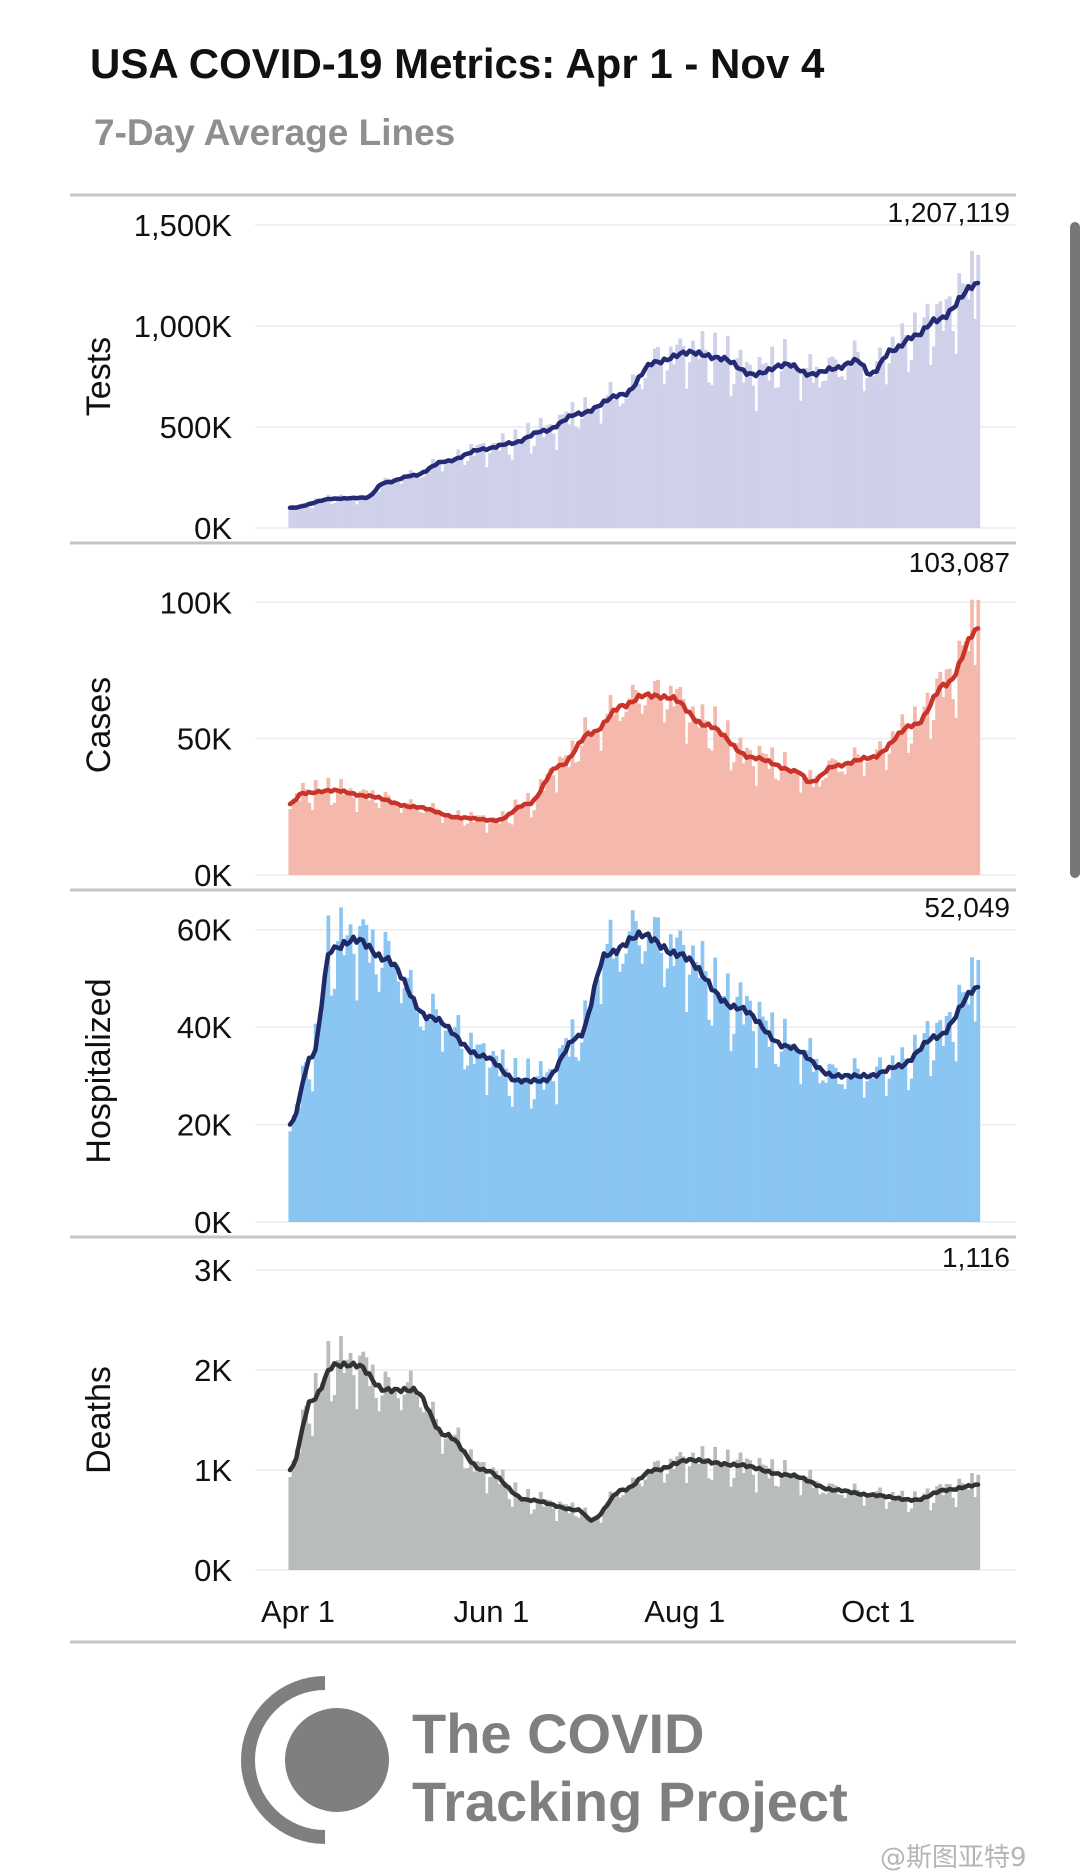 Image resolution: width=1080 pixels, height=1874 pixels. I want to click on scrollbar, so click(1075, 550).